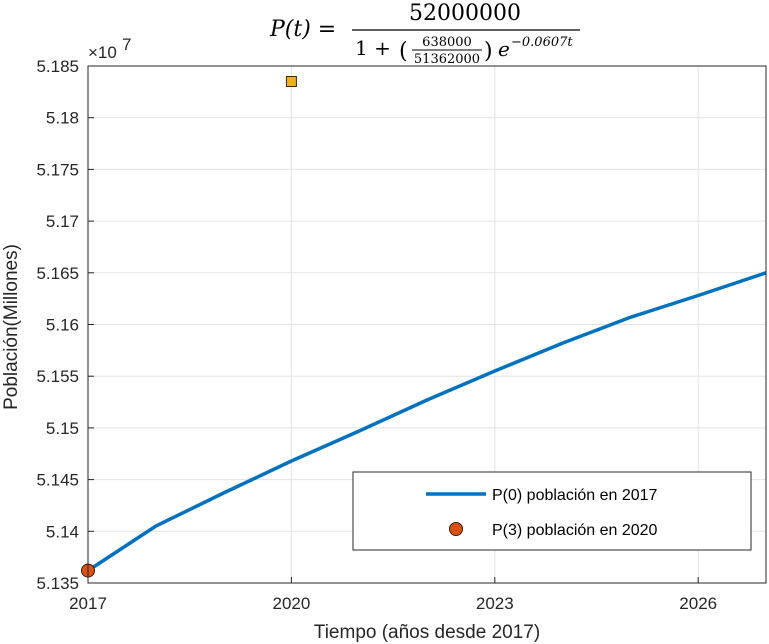 Image resolution: width=769 pixels, height=644 pixels. What do you see at coordinates (495, 603) in the screenshot?
I see `x-tick-label: 2023` at bounding box center [495, 603].